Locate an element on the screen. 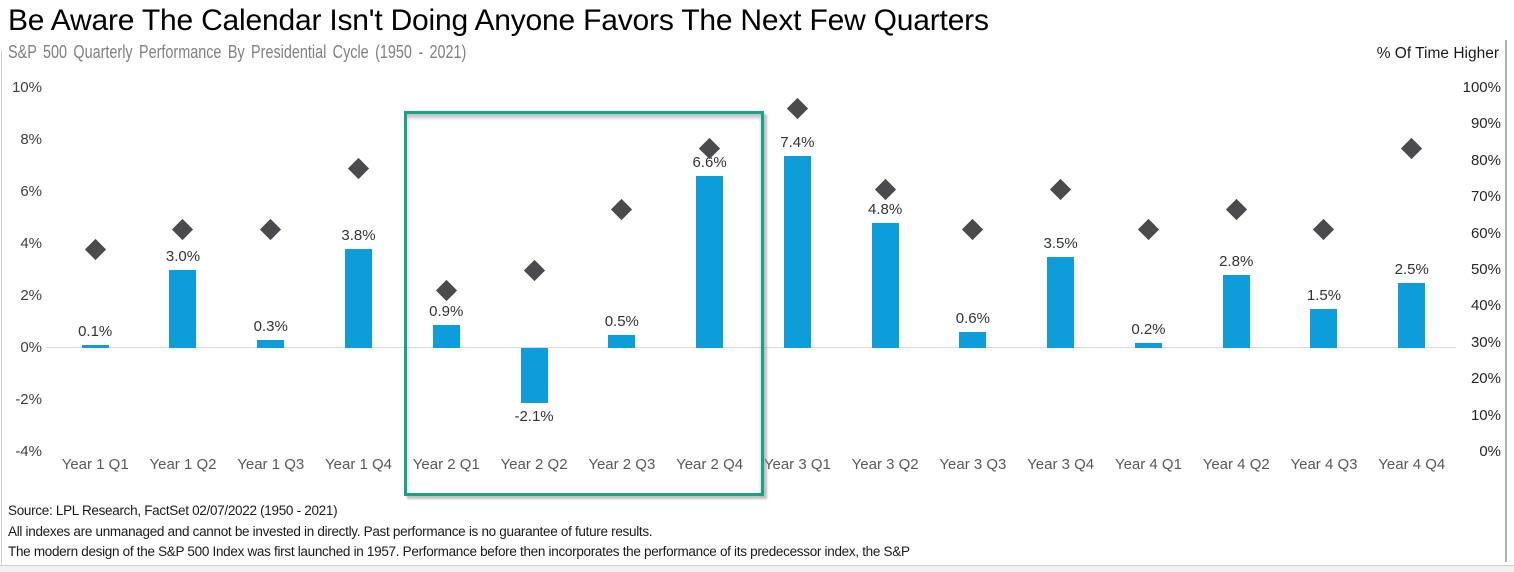  bar-value-label: 0.6% is located at coordinates (972, 319).